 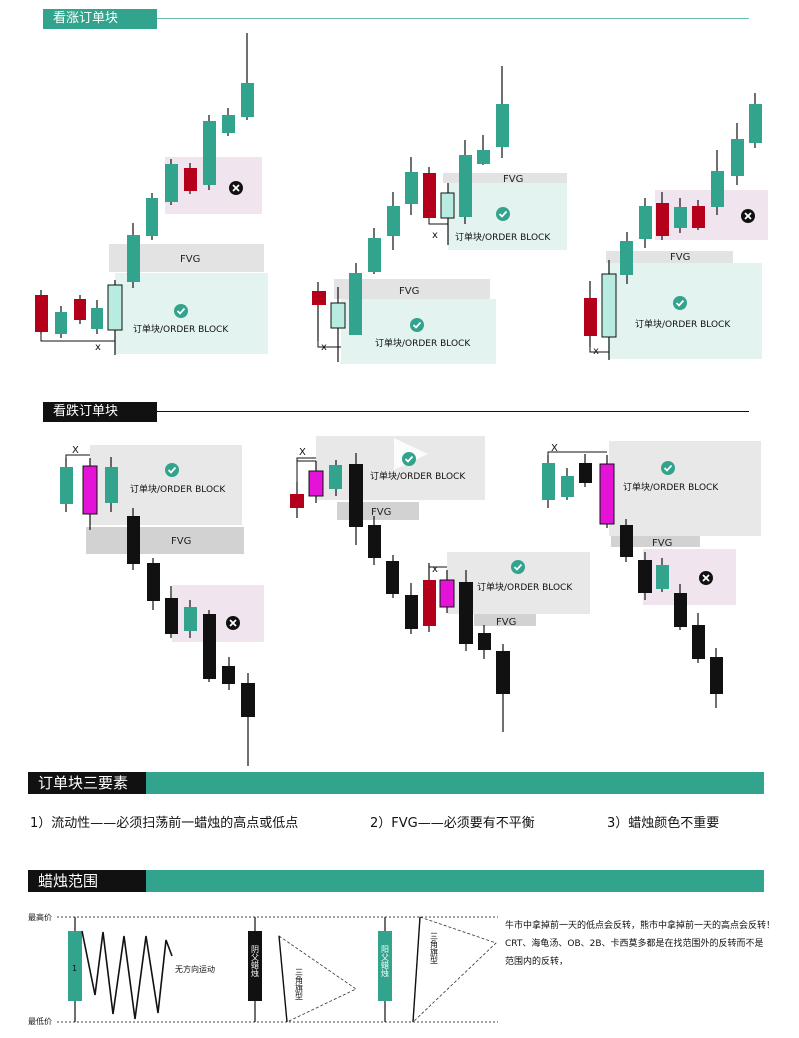 What do you see at coordinates (87, 881) in the screenshot?
I see `range-section-title: 蜡烛范围` at bounding box center [87, 881].